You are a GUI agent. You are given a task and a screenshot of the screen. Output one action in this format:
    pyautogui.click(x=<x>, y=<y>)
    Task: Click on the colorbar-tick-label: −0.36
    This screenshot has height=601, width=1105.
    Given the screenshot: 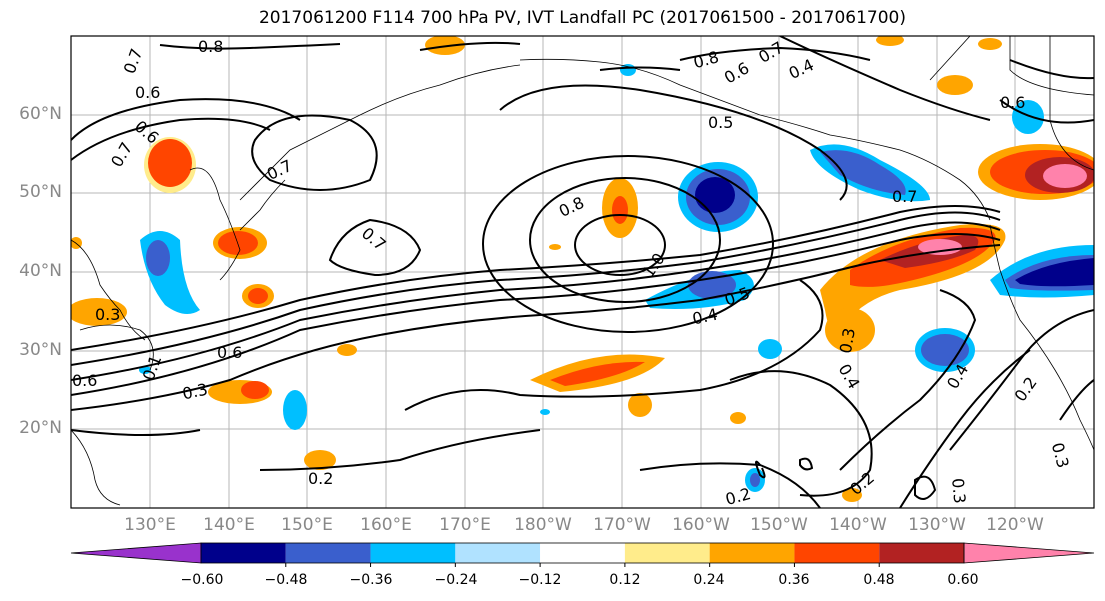 What is the action you would take?
    pyautogui.click(x=371, y=580)
    